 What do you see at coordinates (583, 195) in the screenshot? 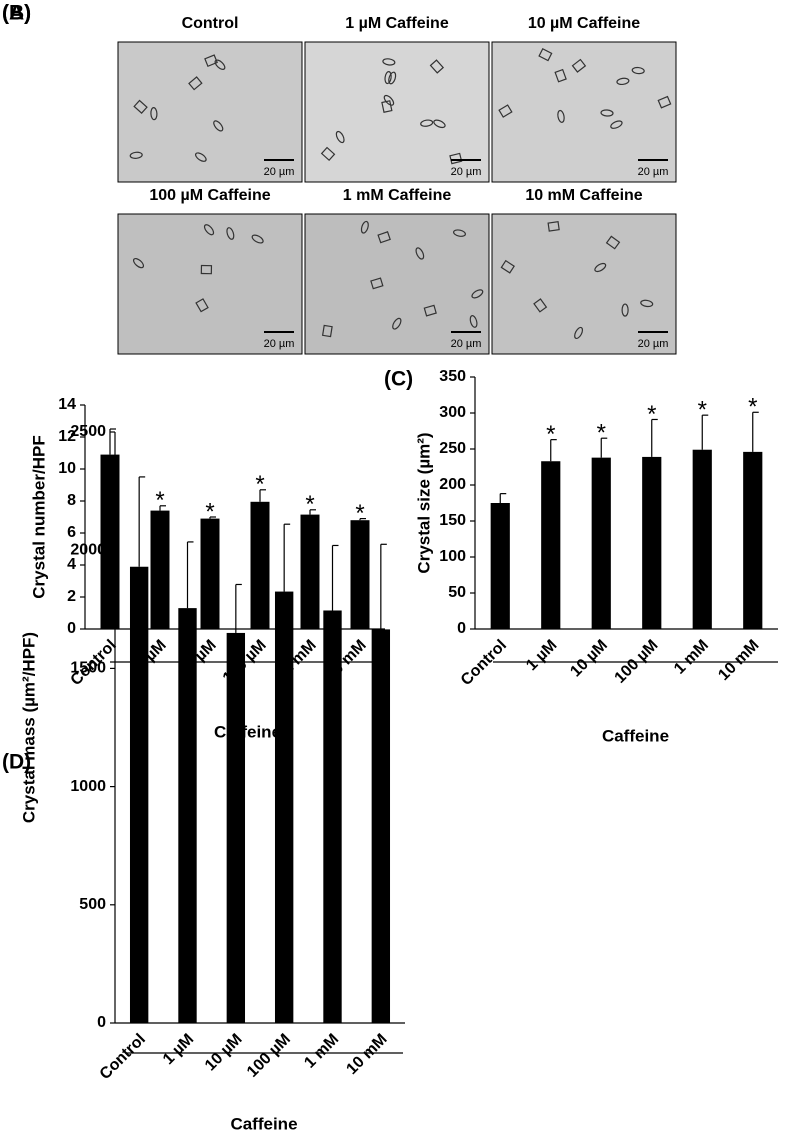
I see `image-title: 10 mM Caffeine` at bounding box center [583, 195].